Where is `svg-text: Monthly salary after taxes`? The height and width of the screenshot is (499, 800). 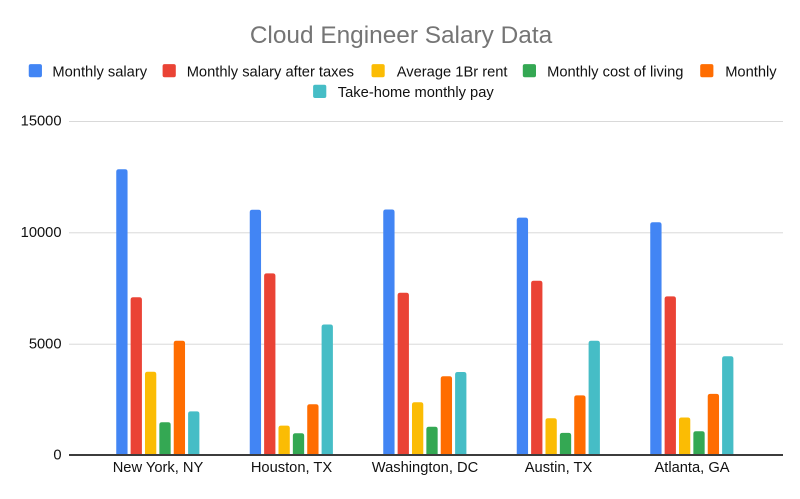 svg-text: Monthly salary after taxes is located at coordinates (270, 72).